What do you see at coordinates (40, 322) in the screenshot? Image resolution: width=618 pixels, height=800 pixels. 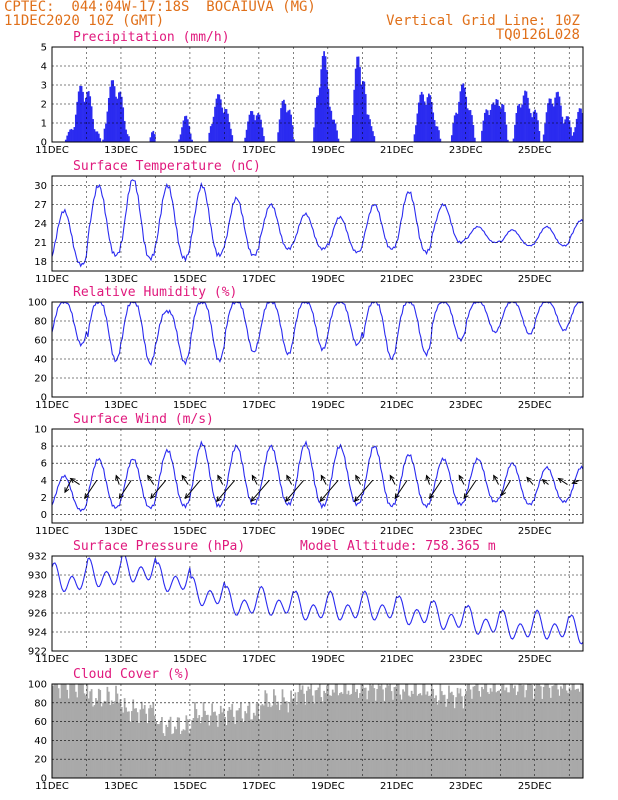 I see `humidity-ytick-label: 80` at bounding box center [40, 322].